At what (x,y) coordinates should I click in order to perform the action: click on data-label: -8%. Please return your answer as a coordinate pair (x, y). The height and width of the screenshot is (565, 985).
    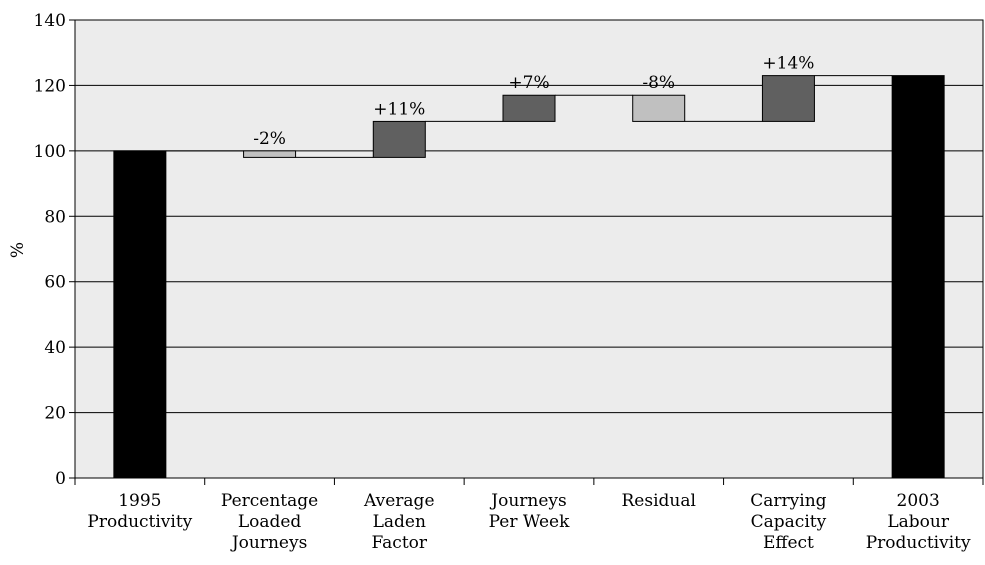
    Looking at the image, I should click on (658, 83).